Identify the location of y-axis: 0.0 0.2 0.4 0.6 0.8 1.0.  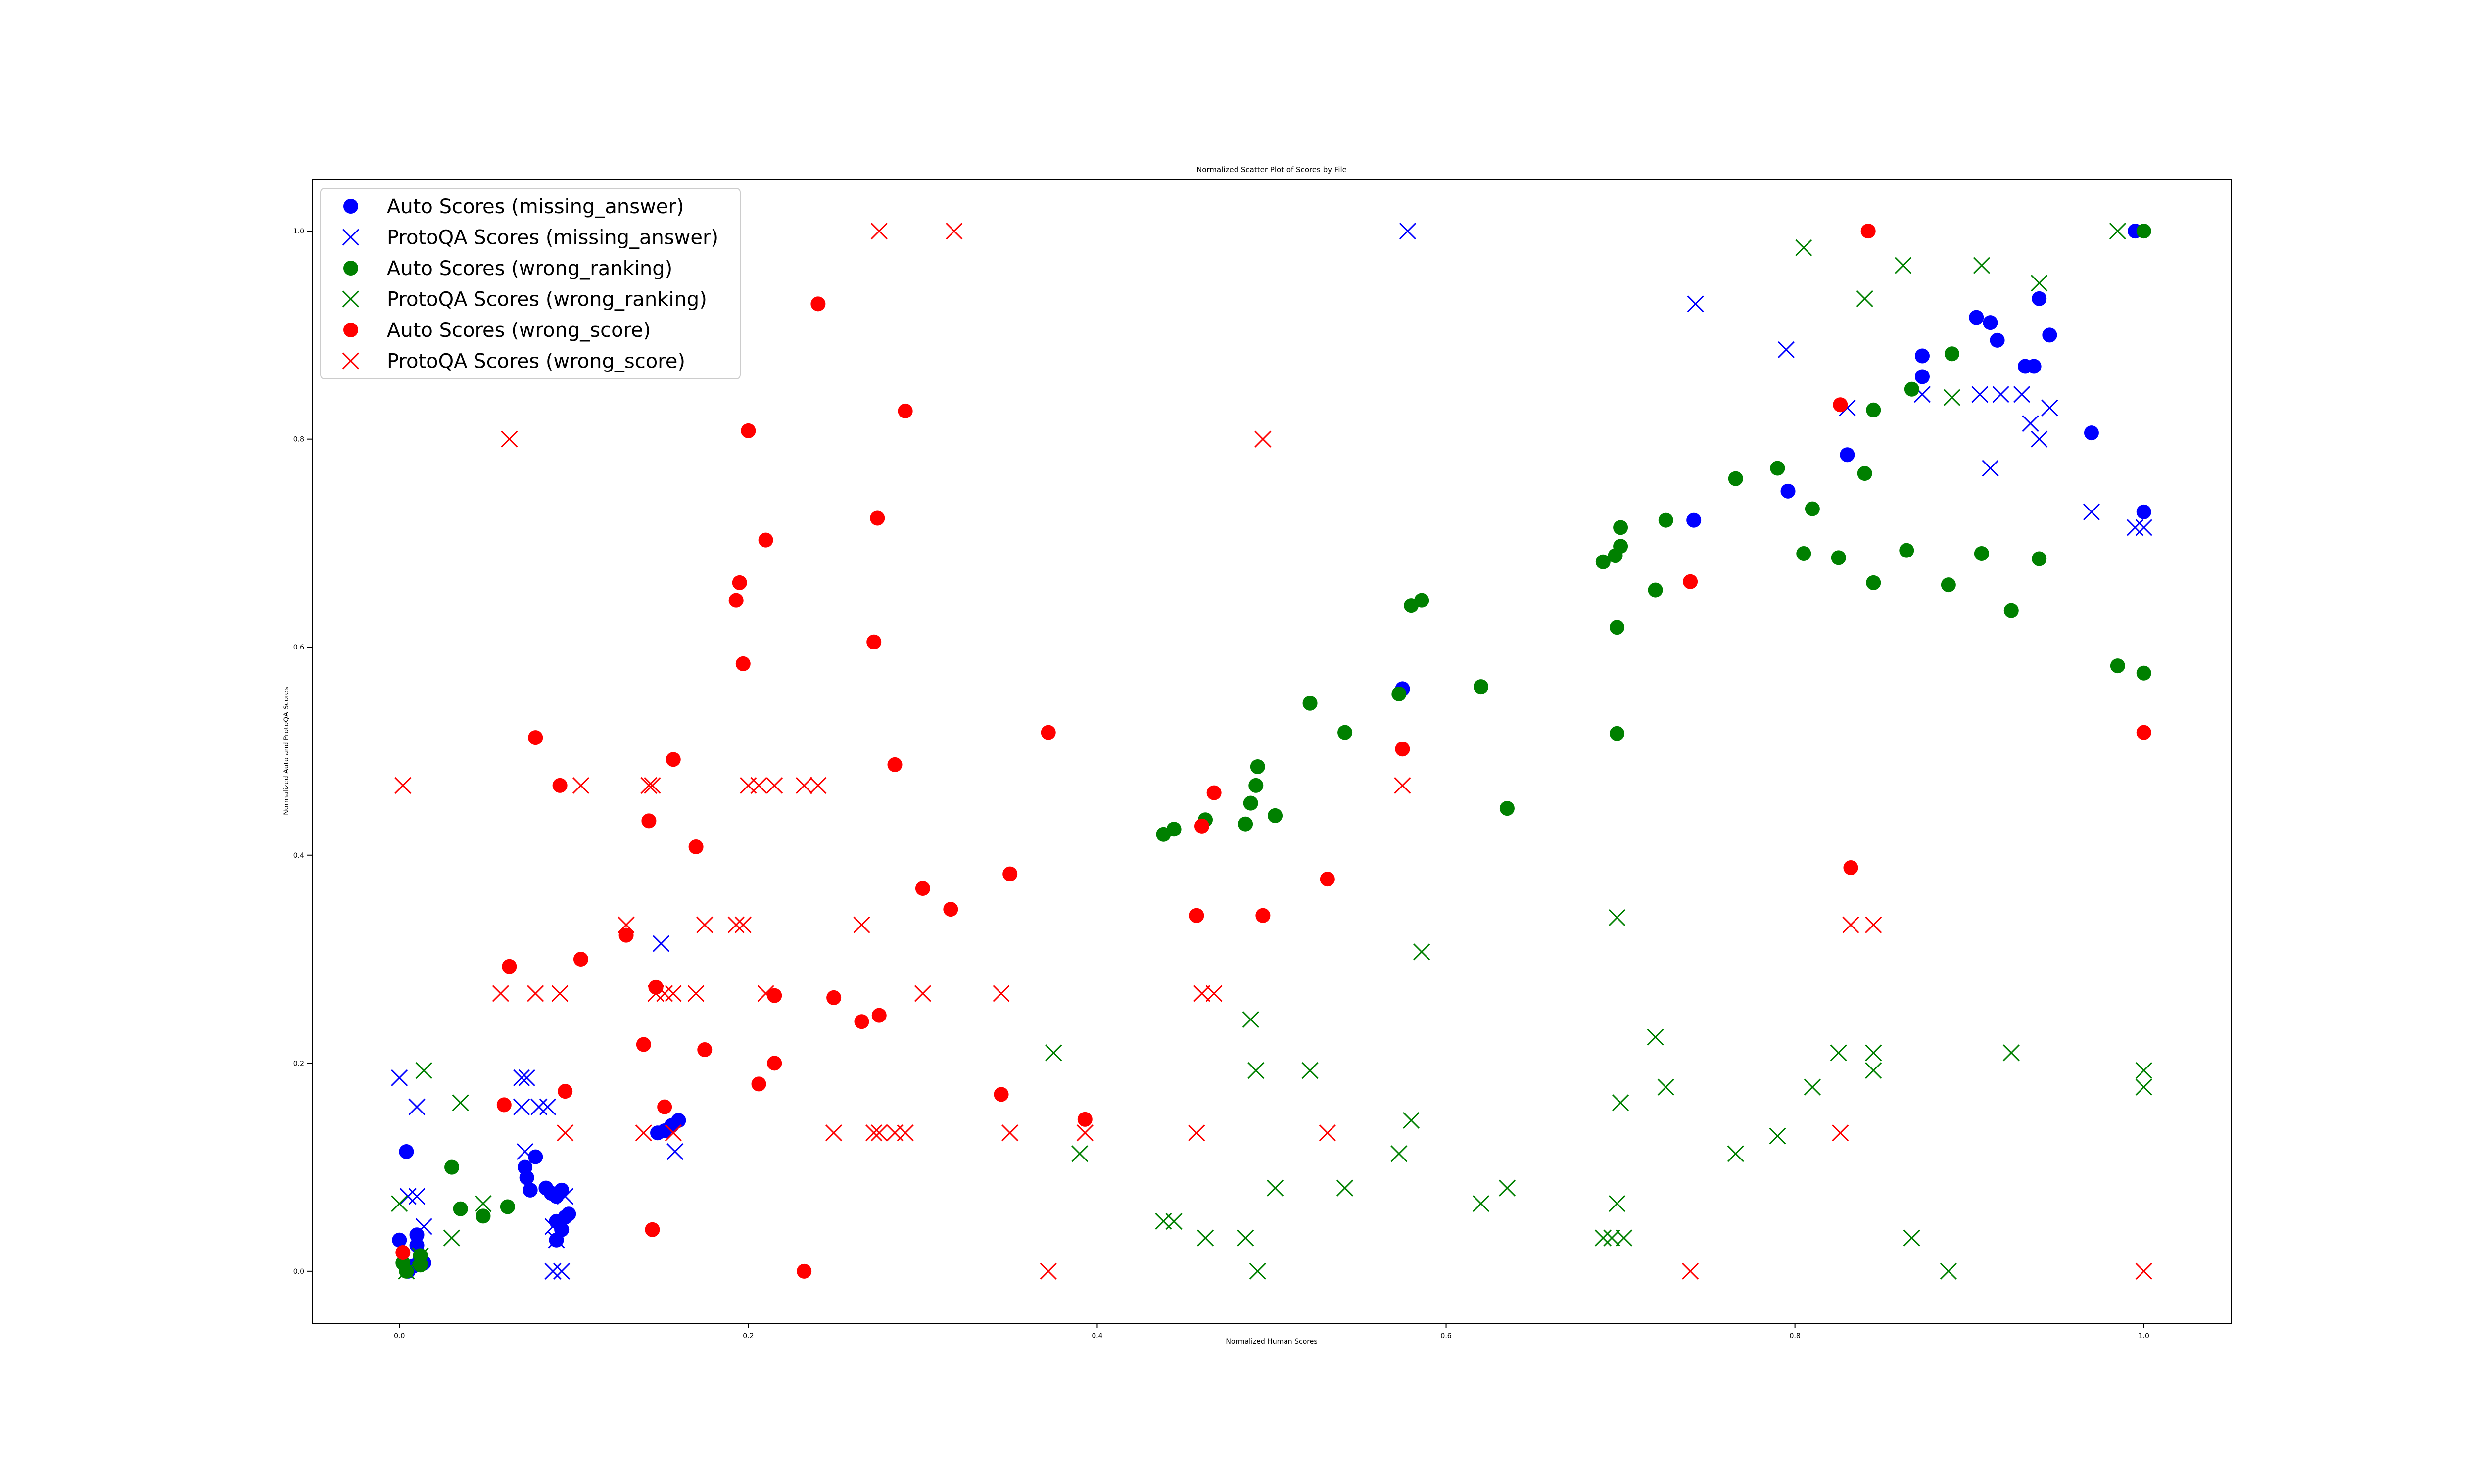
(303, 752).